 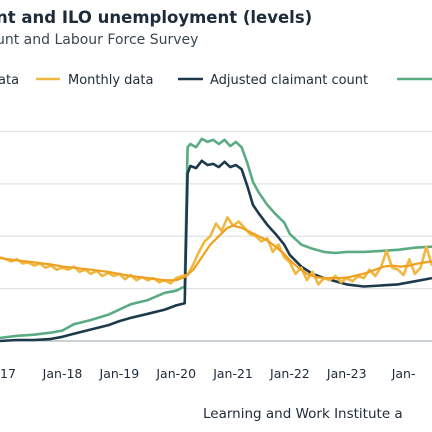 I want to click on x-tick-label: Jan-21, so click(x=232, y=373).